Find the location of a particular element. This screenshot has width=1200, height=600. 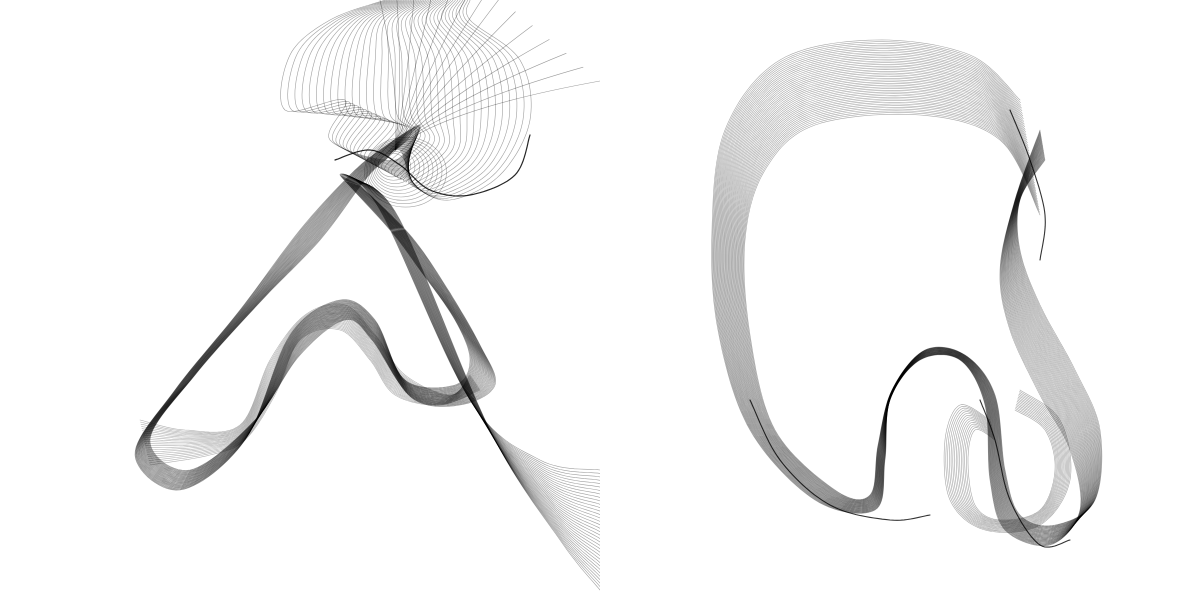

left-wave-group is located at coordinates (310, 384).